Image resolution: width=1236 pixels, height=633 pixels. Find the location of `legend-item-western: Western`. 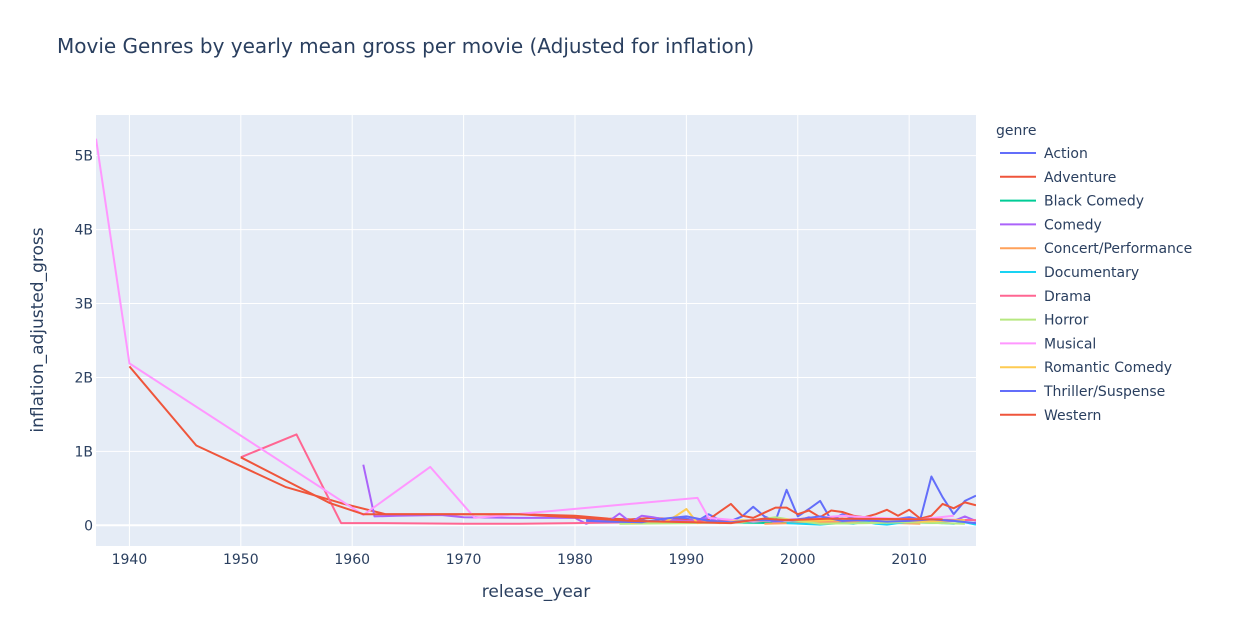

legend-item-western: Western is located at coordinates (1050, 416).